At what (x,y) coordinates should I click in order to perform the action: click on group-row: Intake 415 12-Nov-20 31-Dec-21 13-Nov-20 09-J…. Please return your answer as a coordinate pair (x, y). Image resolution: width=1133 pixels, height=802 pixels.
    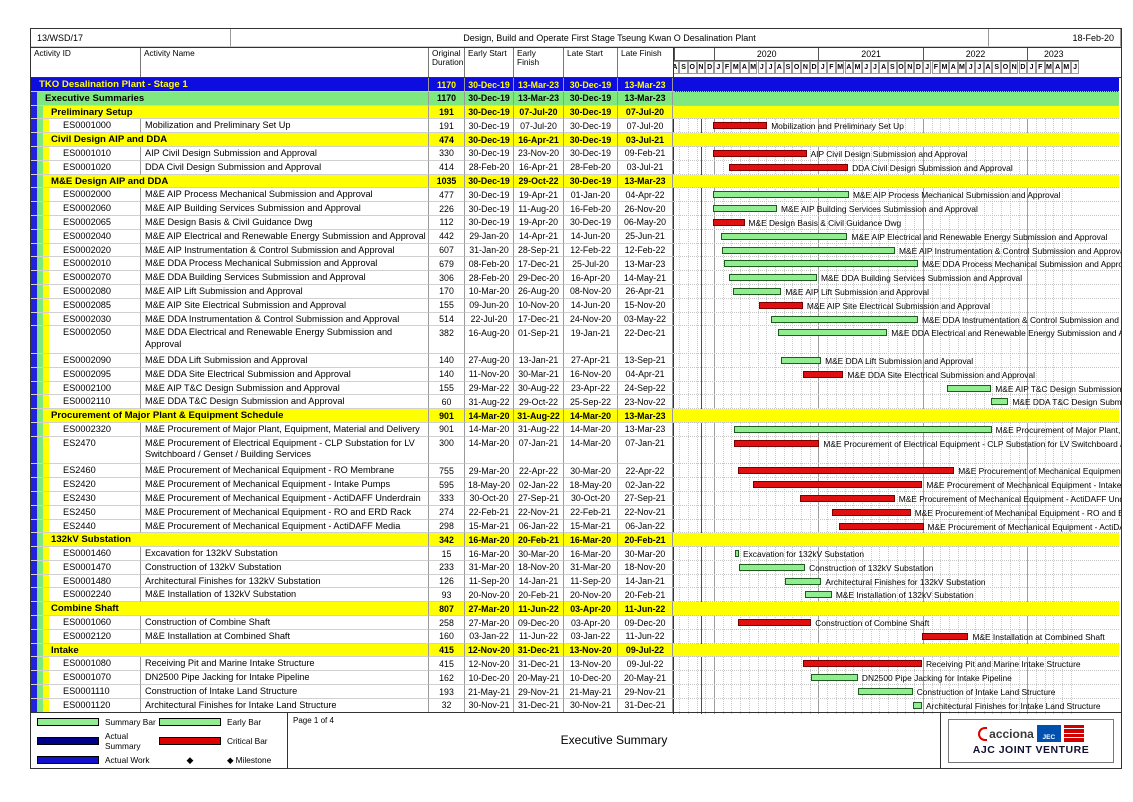
    Looking at the image, I should click on (575, 650).